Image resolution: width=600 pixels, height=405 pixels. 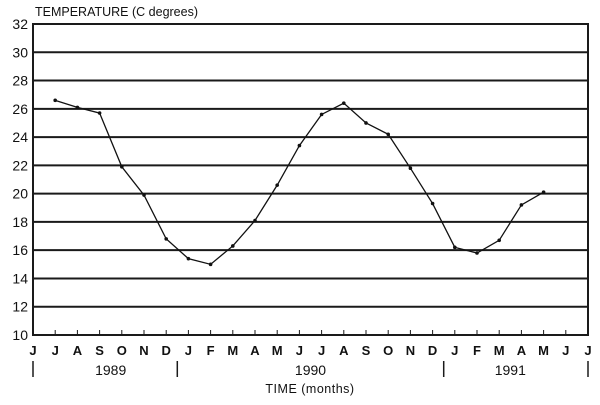 I want to click on y-tick-label: 20, so click(x=20, y=194).